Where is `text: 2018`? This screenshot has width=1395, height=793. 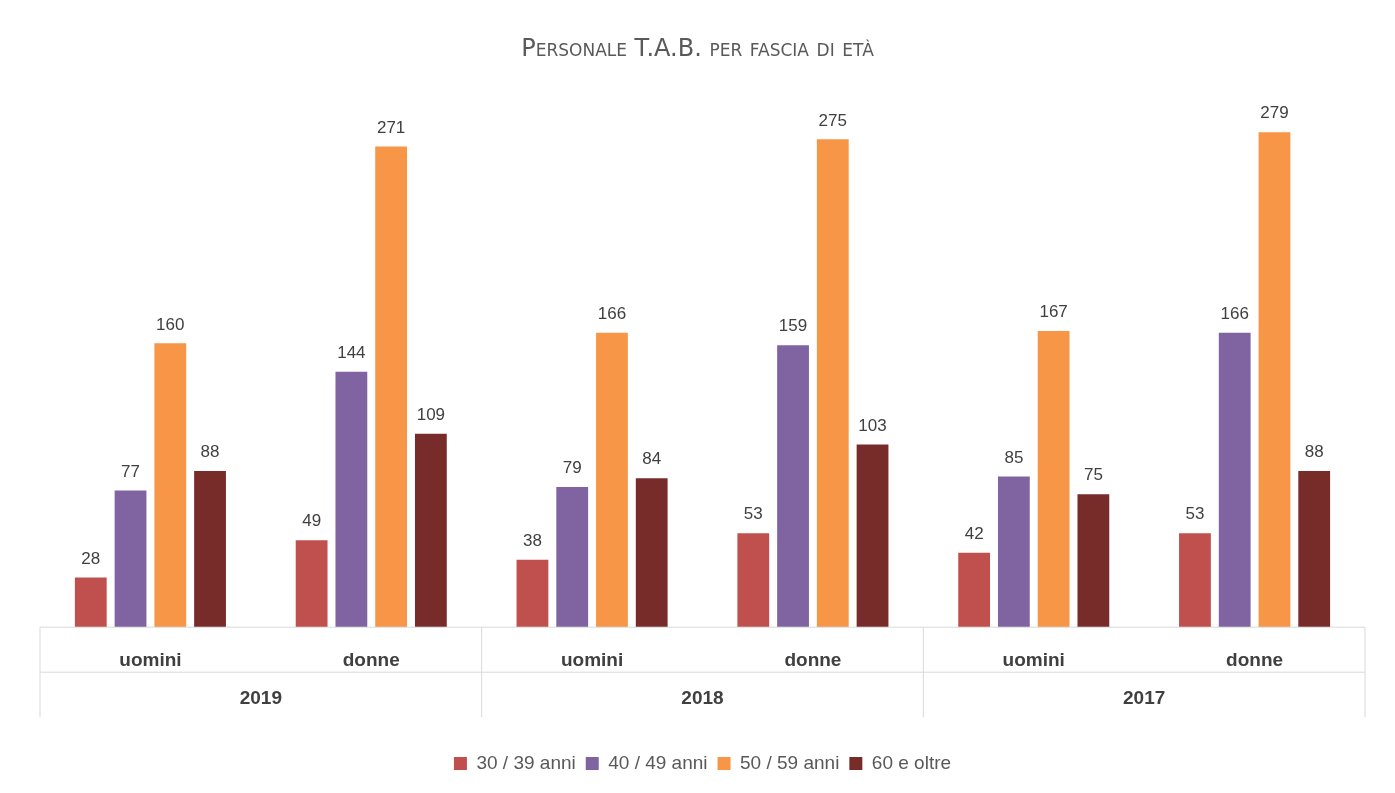 text: 2018 is located at coordinates (702, 698).